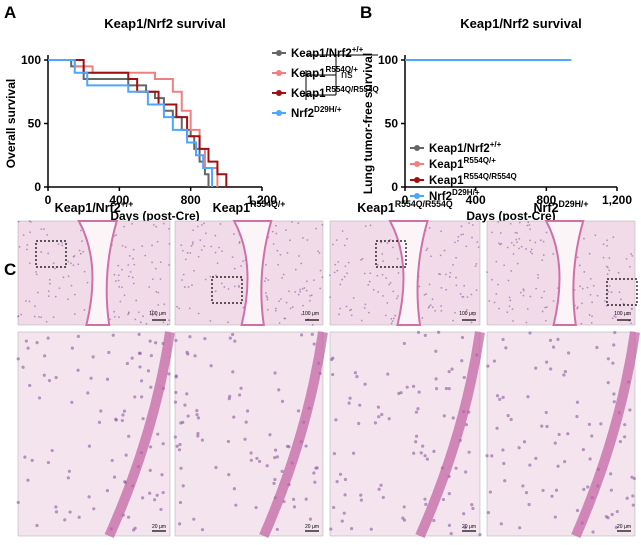 The height and width of the screenshot is (545, 641). Describe the element at coordinates (368, 123) in the screenshot. I see `y-axis-label: Lung tumor-free survival` at that location.